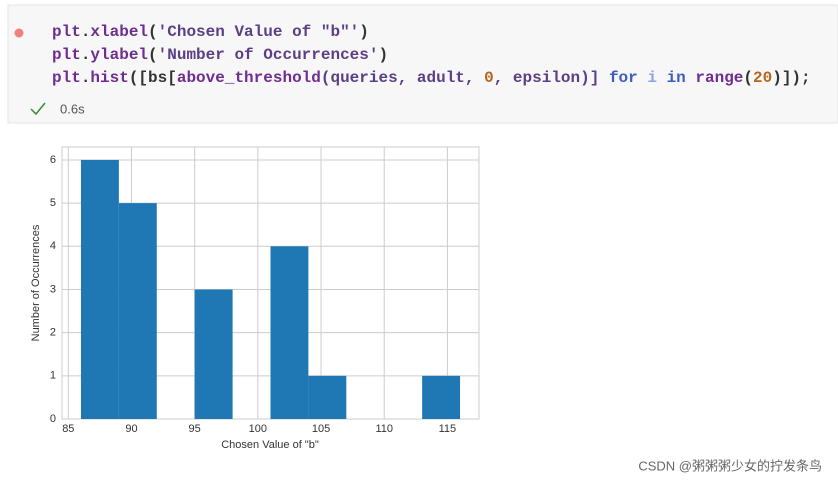 This screenshot has height=490, width=838. What do you see at coordinates (131, 429) in the screenshot?
I see `x-tick-label: 90` at bounding box center [131, 429].